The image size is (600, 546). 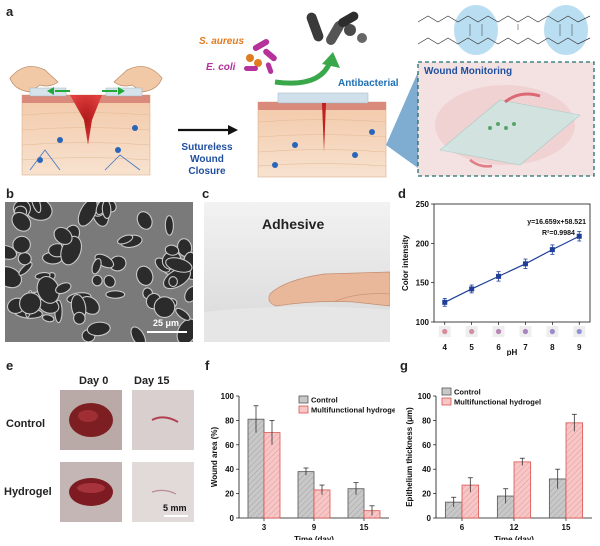 I want to click on y-tick-label: 40, so click(x=426, y=469).